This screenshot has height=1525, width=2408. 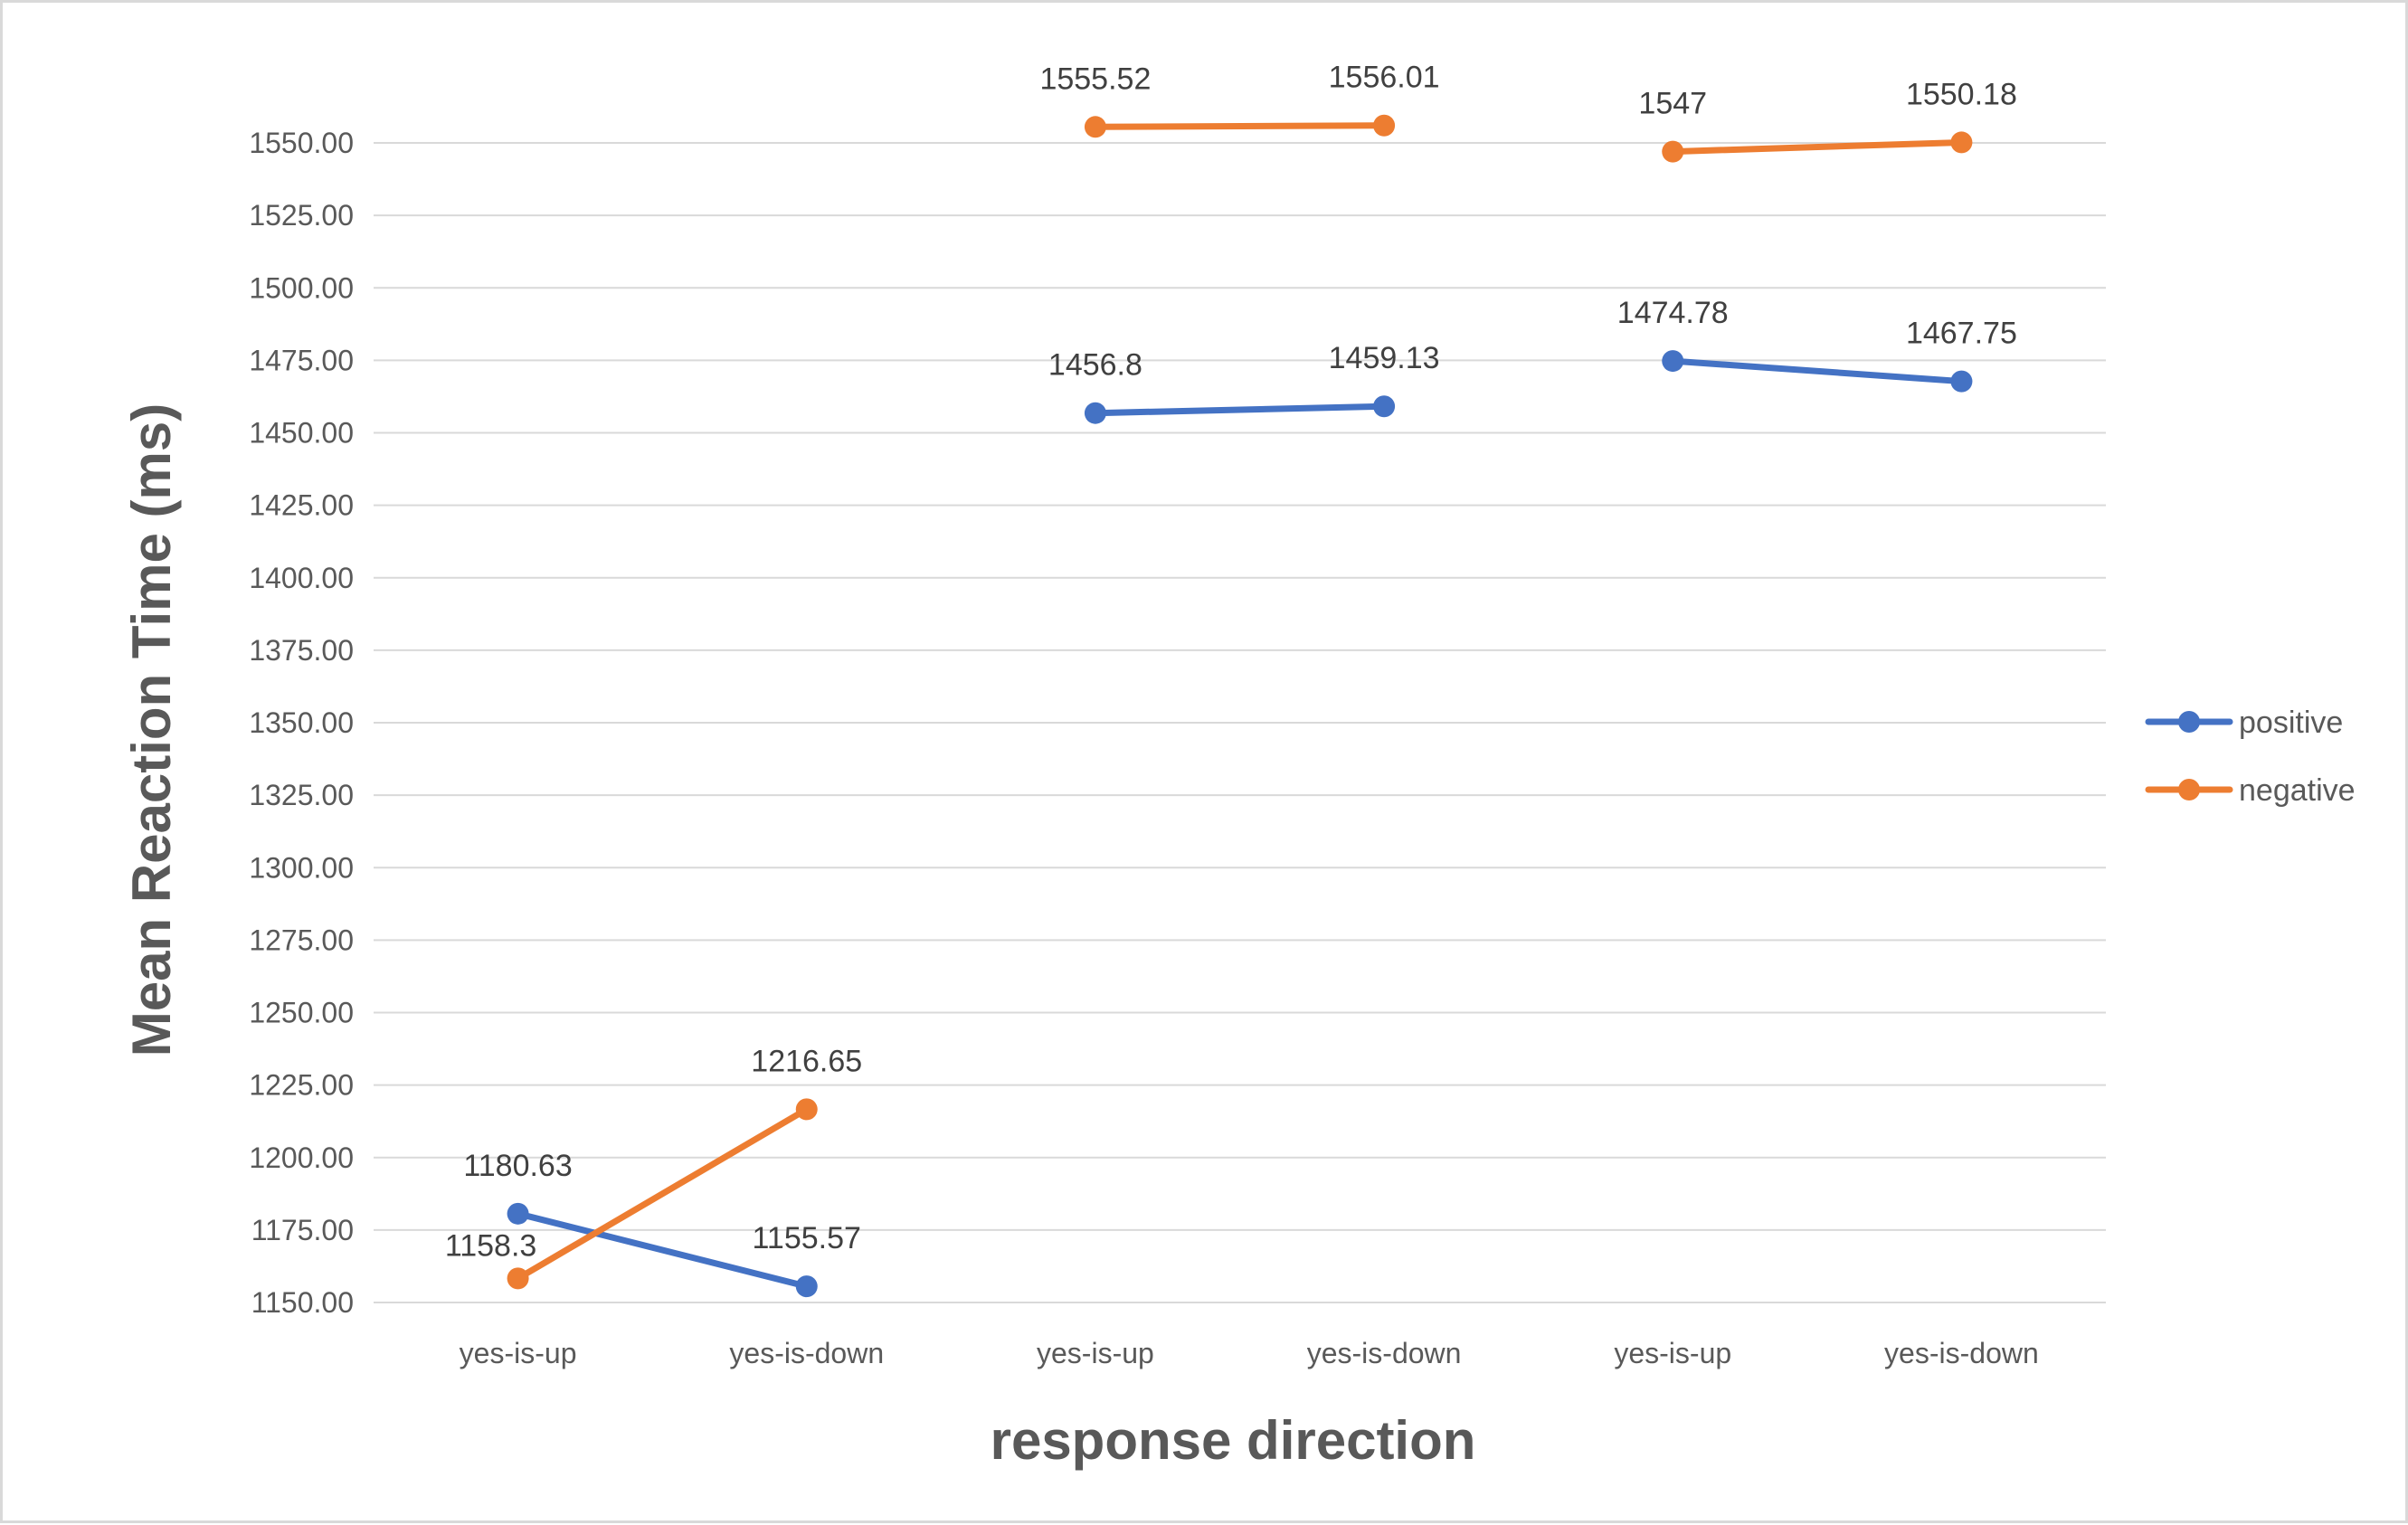 What do you see at coordinates (301, 1158) in the screenshot?
I see `y-tick-label: 1200.00` at bounding box center [301, 1158].